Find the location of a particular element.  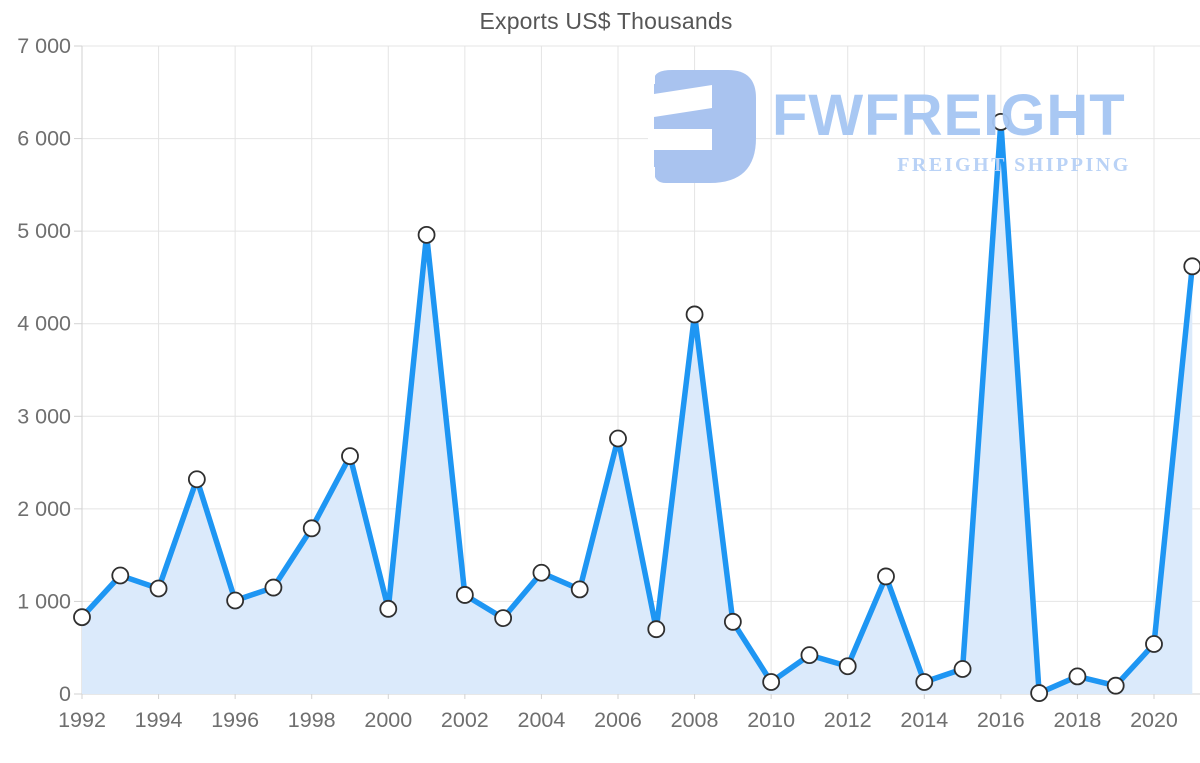

y-tick-label: 0 is located at coordinates (65, 694).